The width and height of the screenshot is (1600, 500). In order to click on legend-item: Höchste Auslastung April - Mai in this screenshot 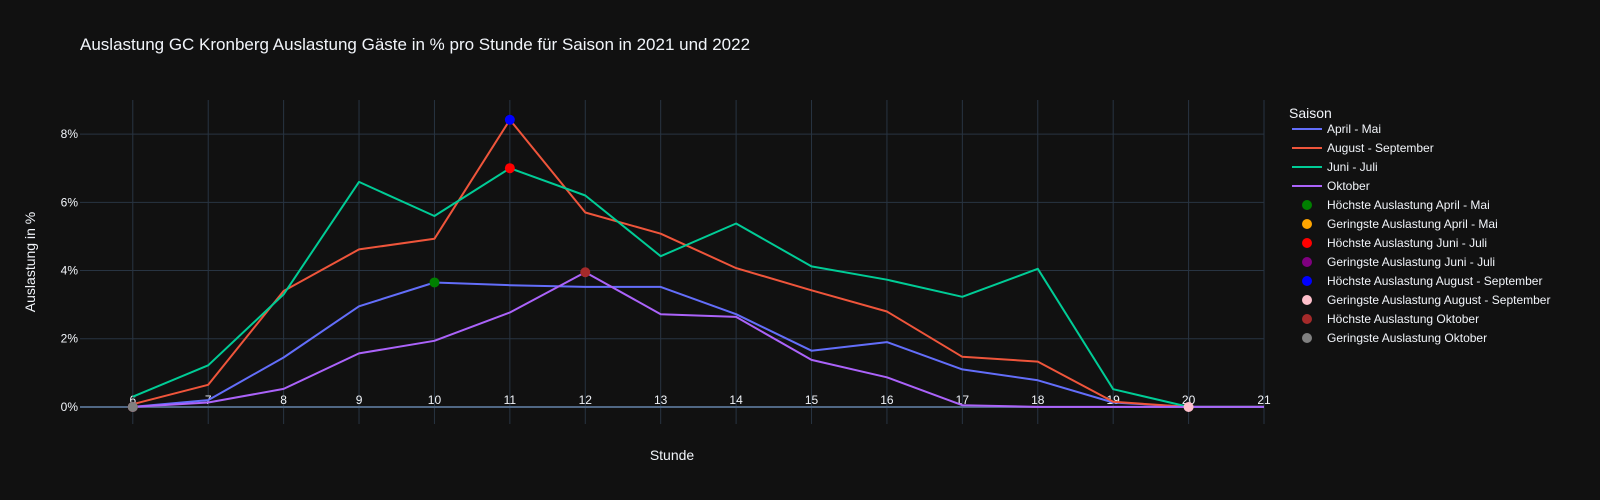, I will do `click(1396, 205)`.